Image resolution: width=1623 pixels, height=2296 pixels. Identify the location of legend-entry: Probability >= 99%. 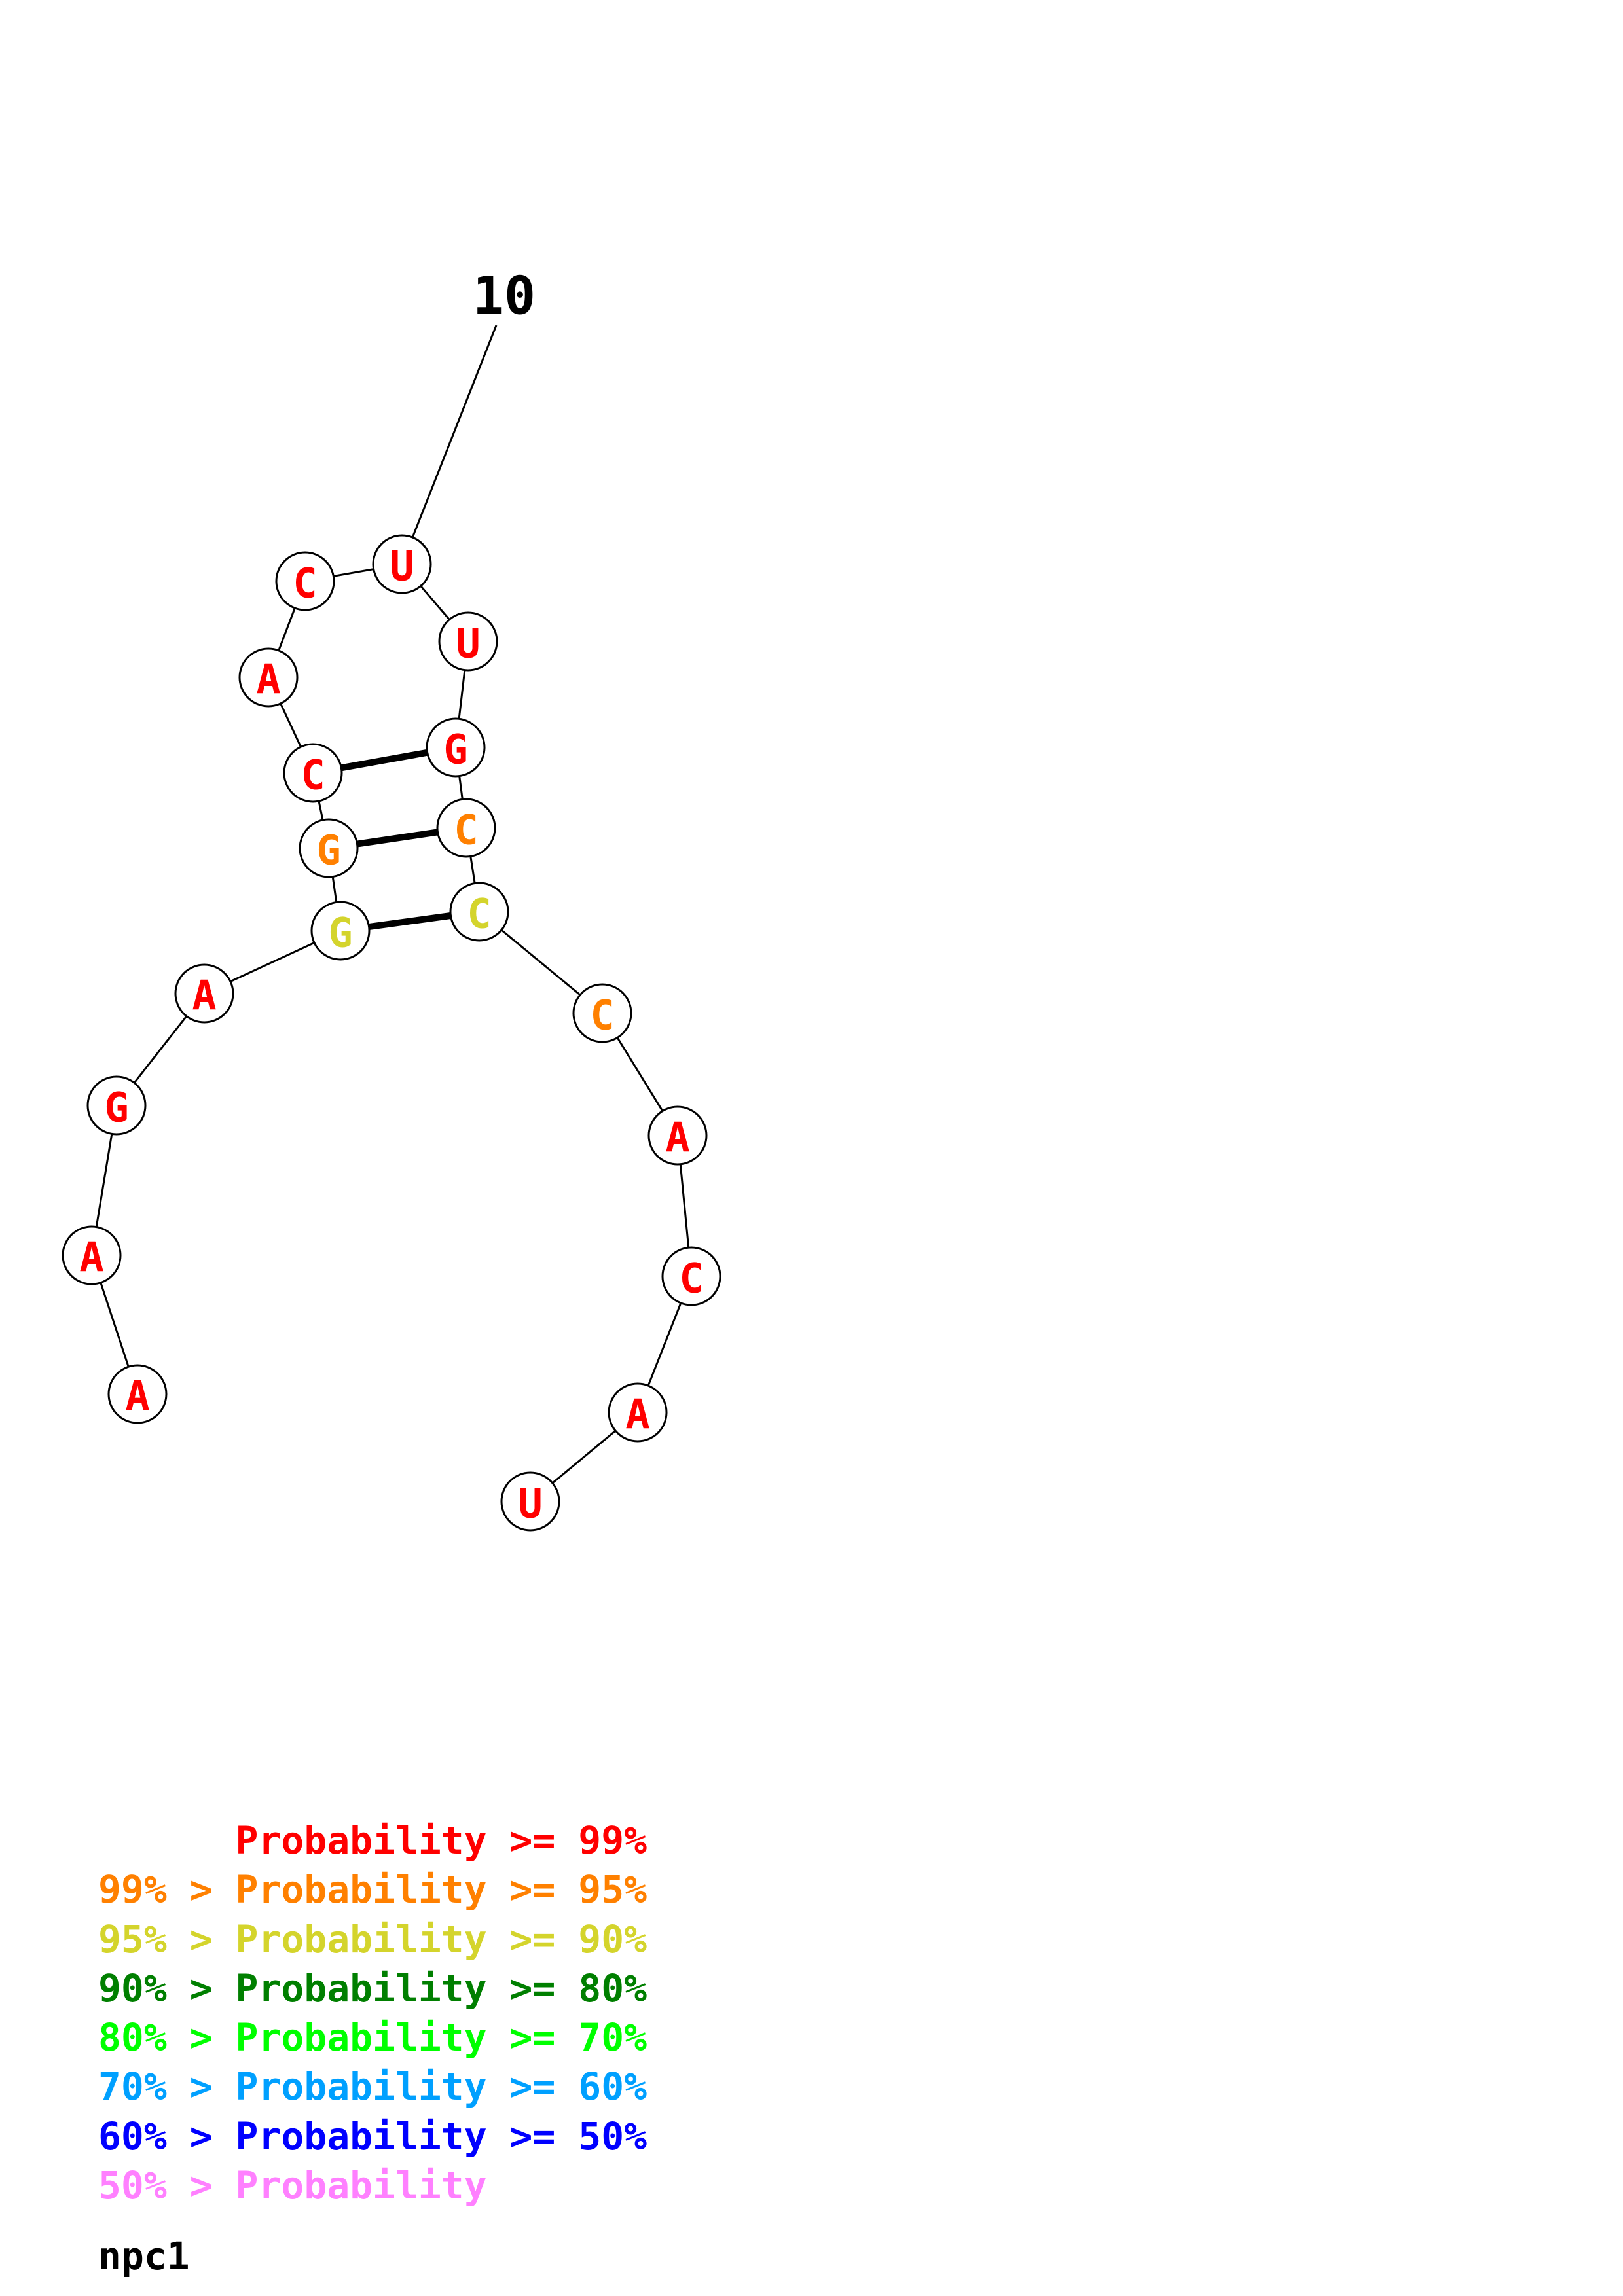
(372, 1840).